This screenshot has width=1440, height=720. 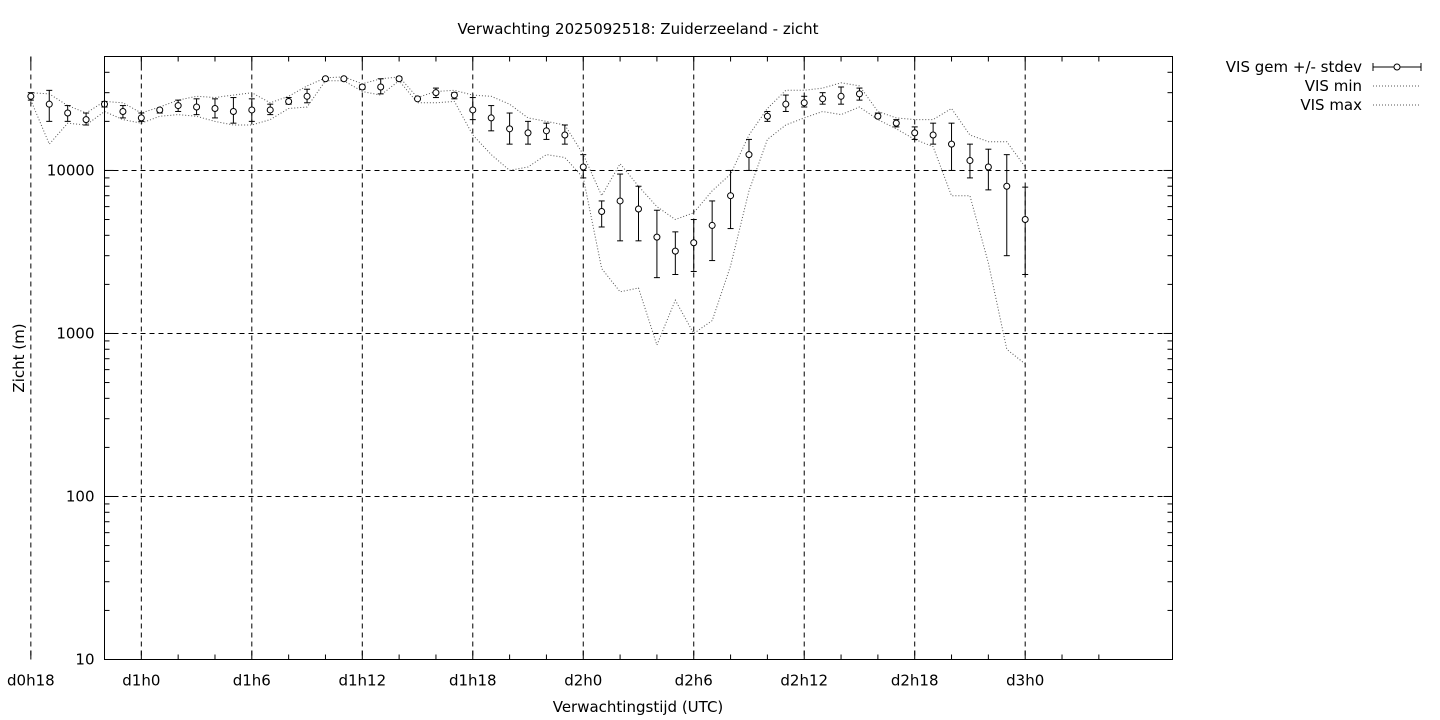 I want to click on x-tick-label: d2h0, so click(x=583, y=681).